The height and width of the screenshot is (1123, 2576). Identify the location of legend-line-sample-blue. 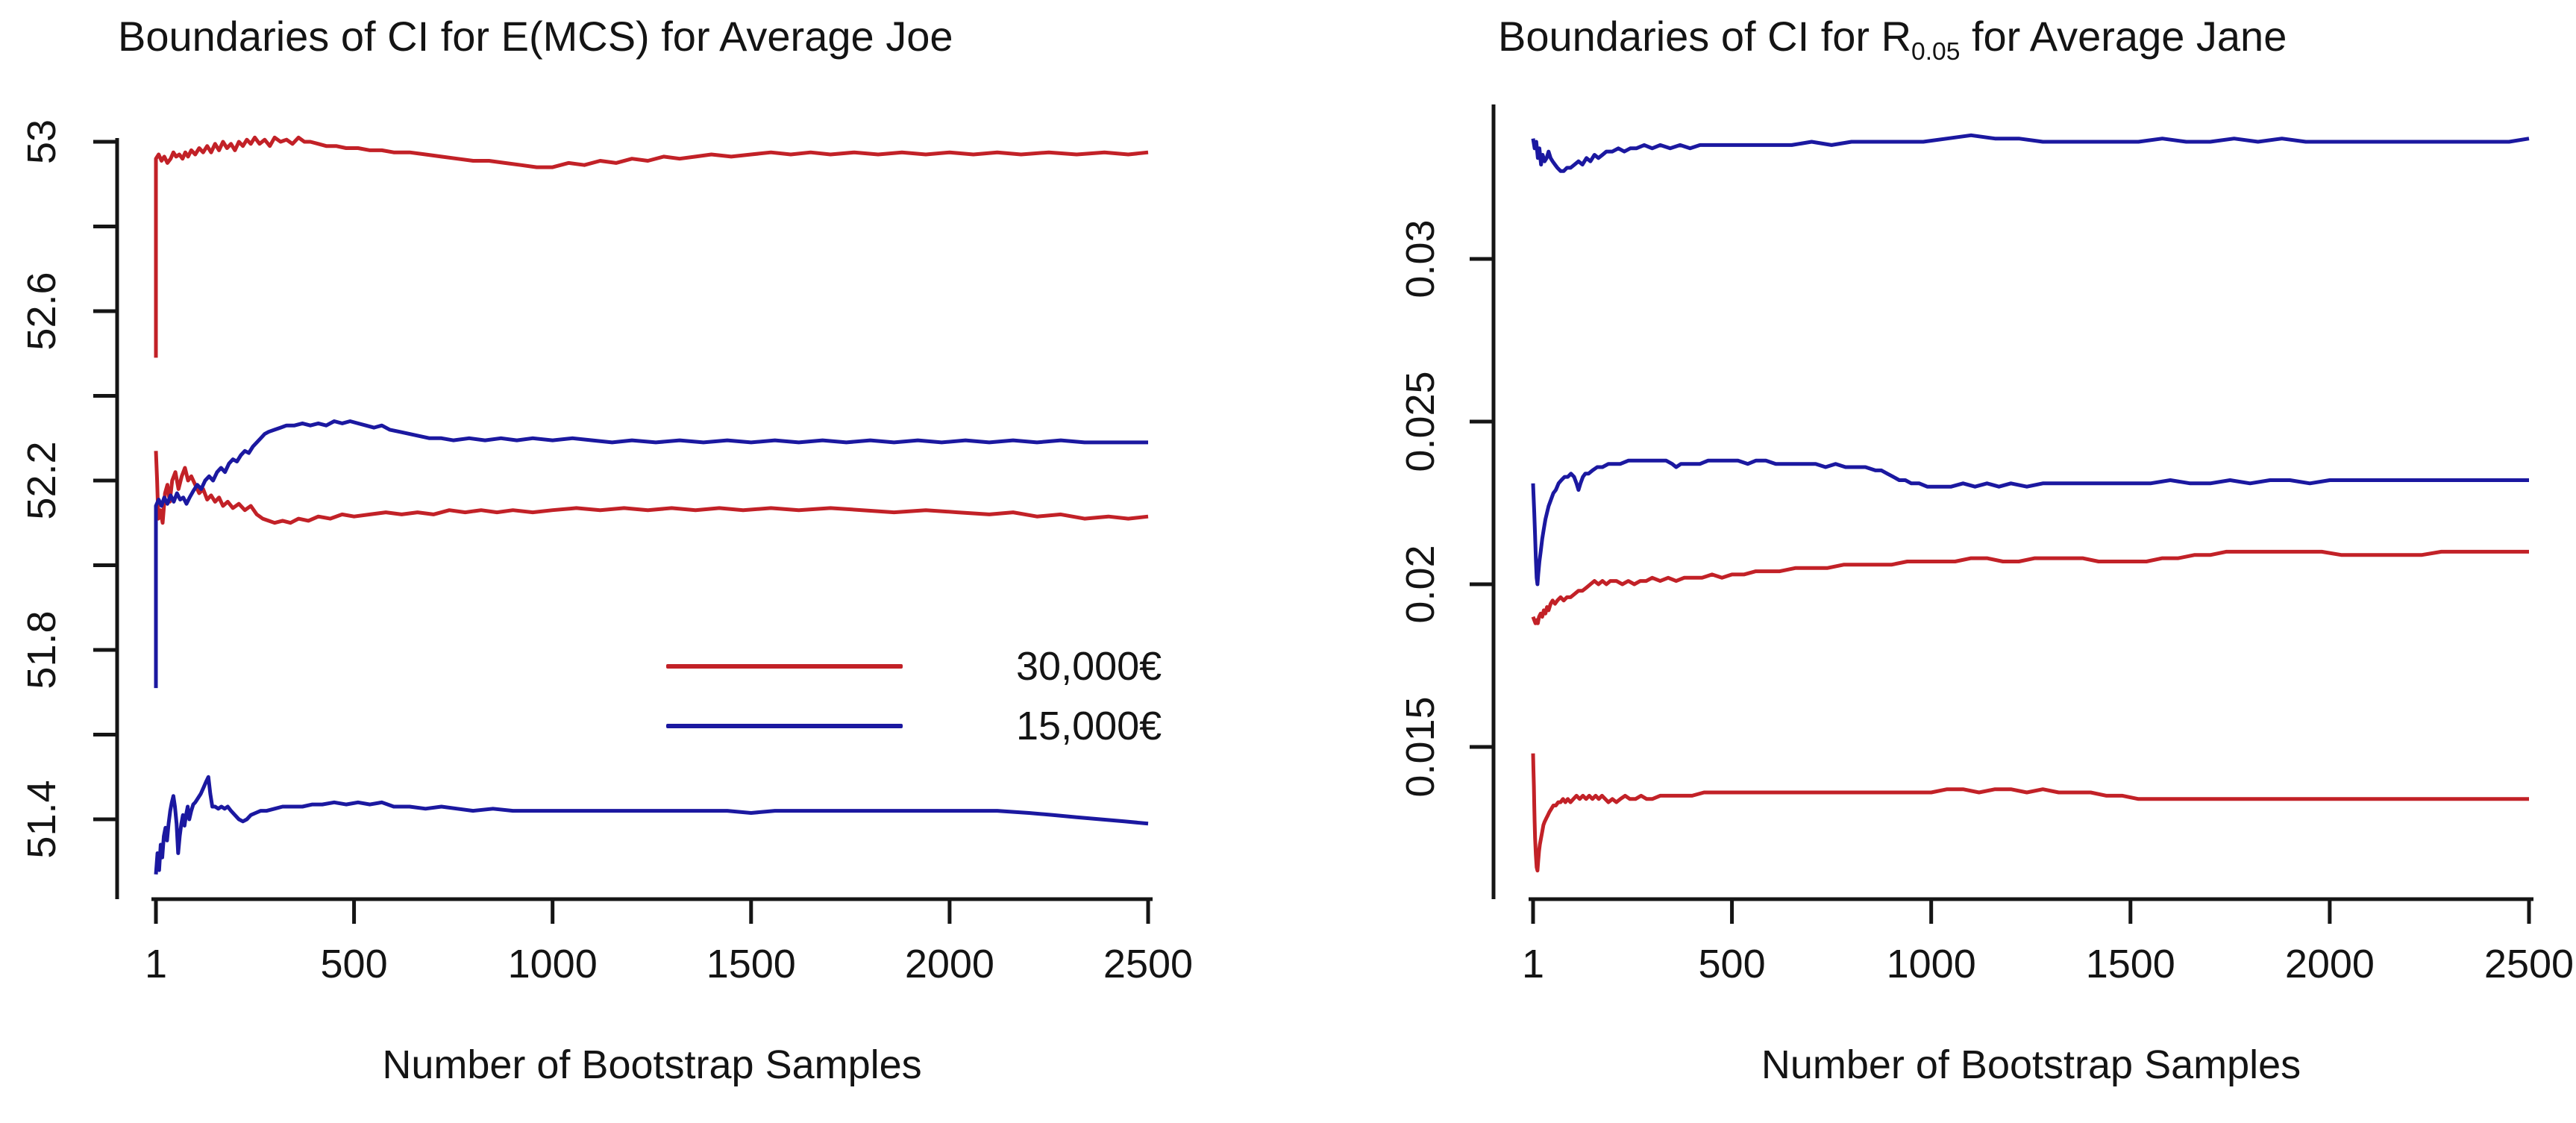
(785, 726).